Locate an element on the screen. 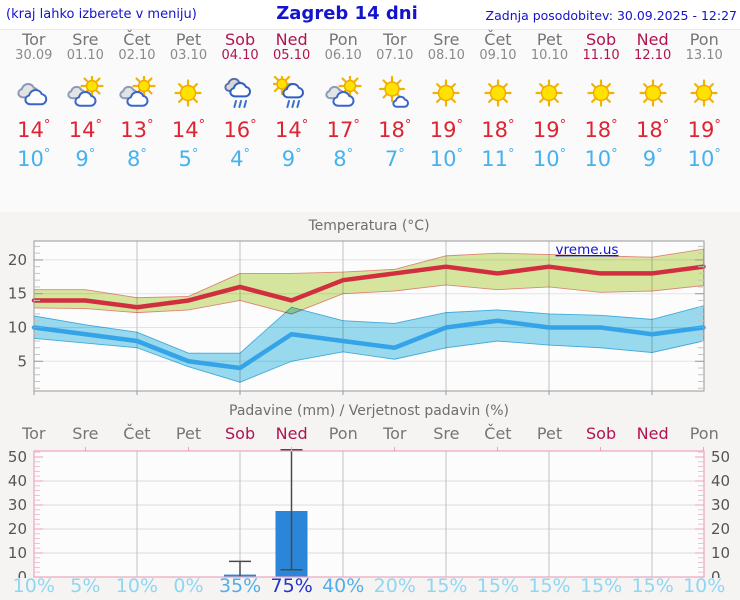 Image resolution: width=740 pixels, height=600 pixels. last-update-text: Zadnja posodobitev: 30.09.2025 - 12:27 is located at coordinates (611, 15).